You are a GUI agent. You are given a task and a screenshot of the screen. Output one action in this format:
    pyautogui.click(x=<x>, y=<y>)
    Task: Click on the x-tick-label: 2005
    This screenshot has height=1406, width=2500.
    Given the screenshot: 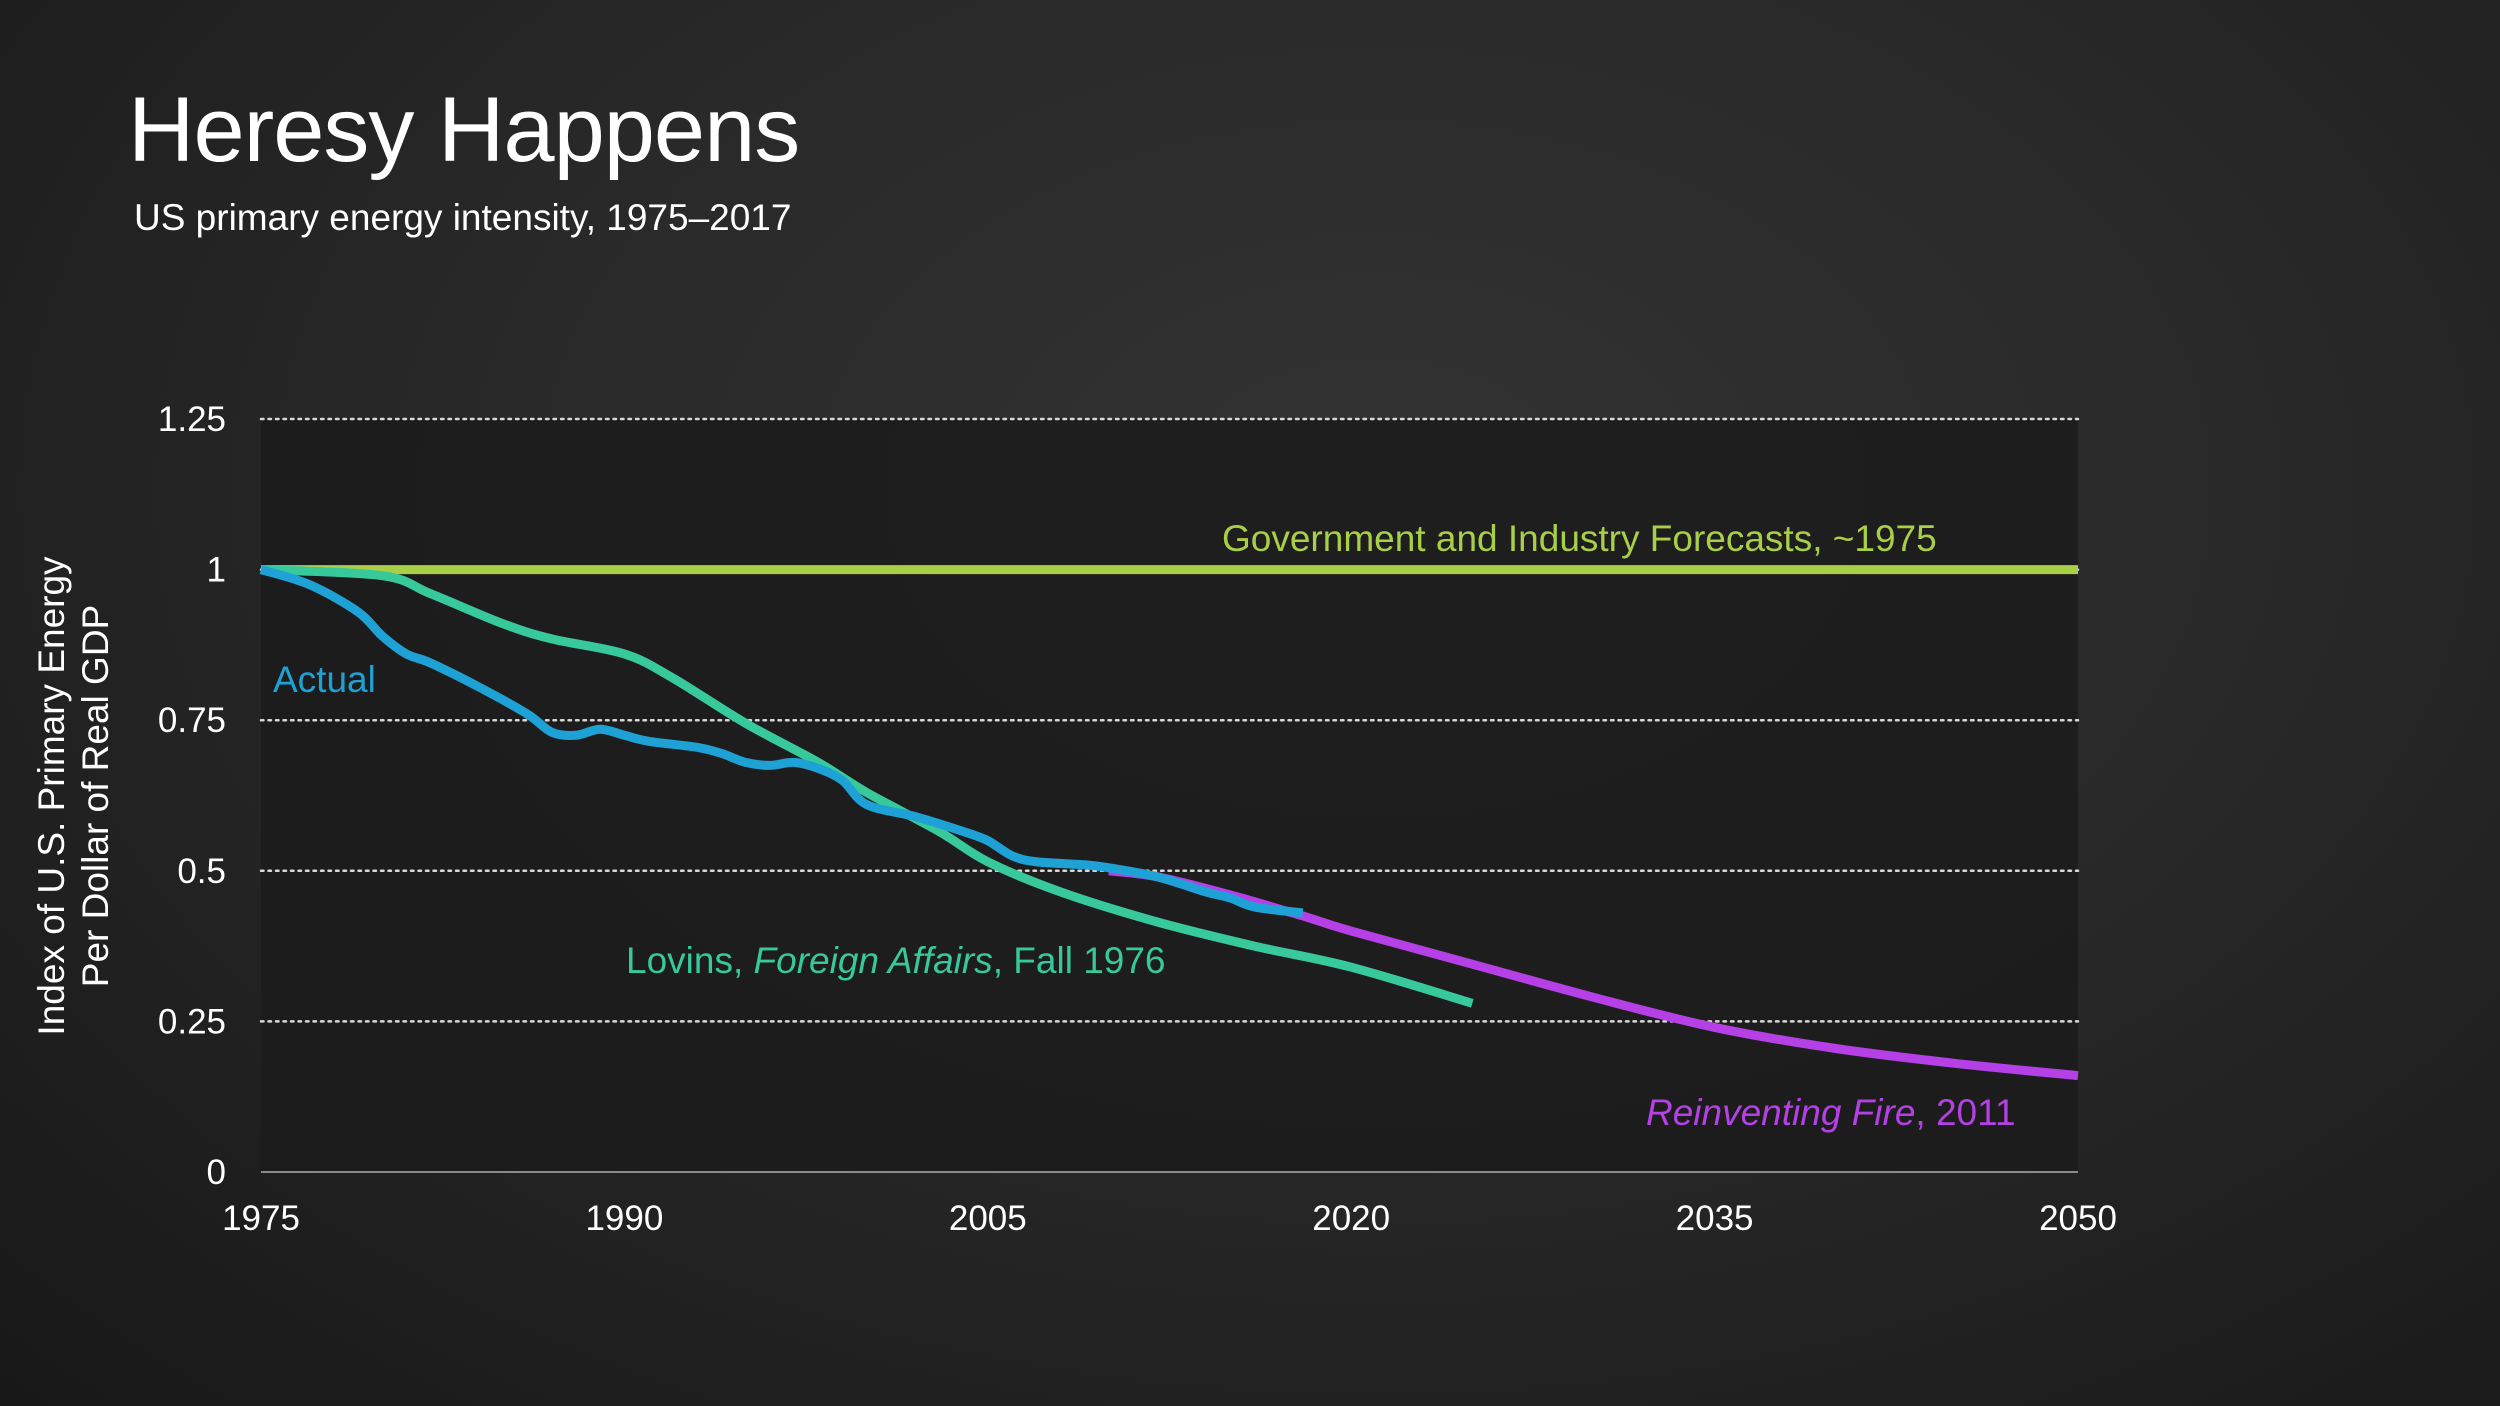 What is the action you would take?
    pyautogui.click(x=988, y=1218)
    